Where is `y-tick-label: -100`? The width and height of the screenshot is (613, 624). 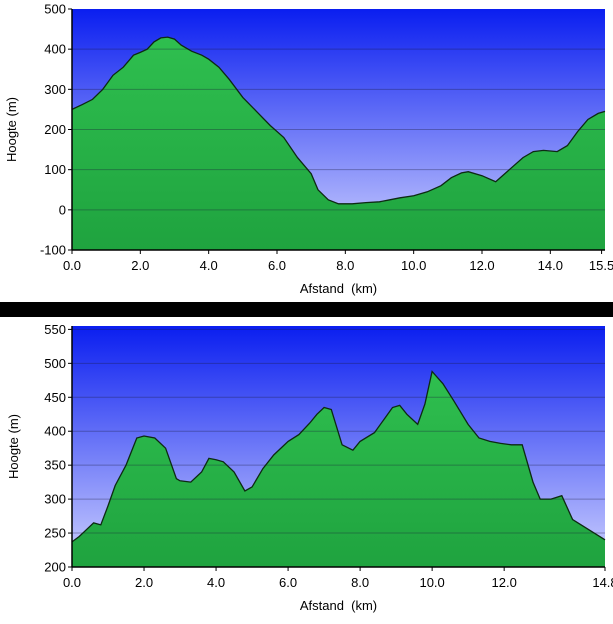 y-tick-label: -100 is located at coordinates (53, 250).